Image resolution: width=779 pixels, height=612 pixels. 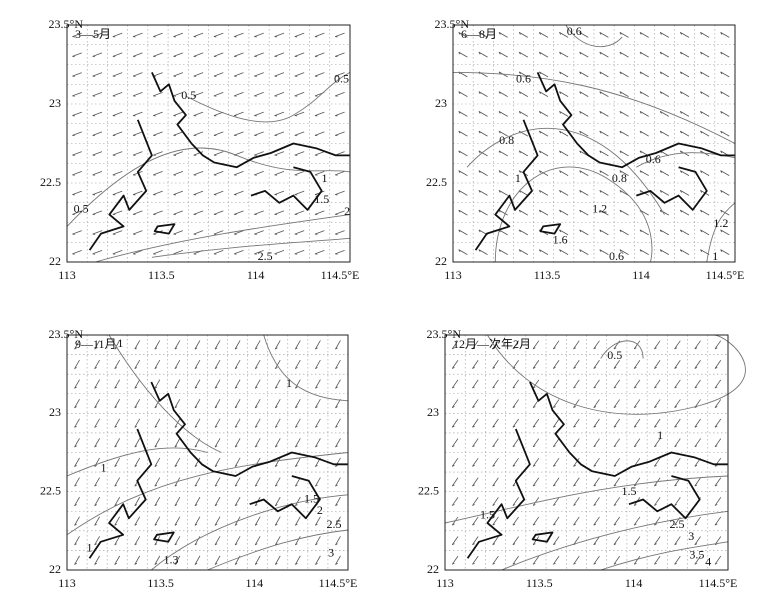 I want to click on contour-label: 3, so click(x=691, y=536).